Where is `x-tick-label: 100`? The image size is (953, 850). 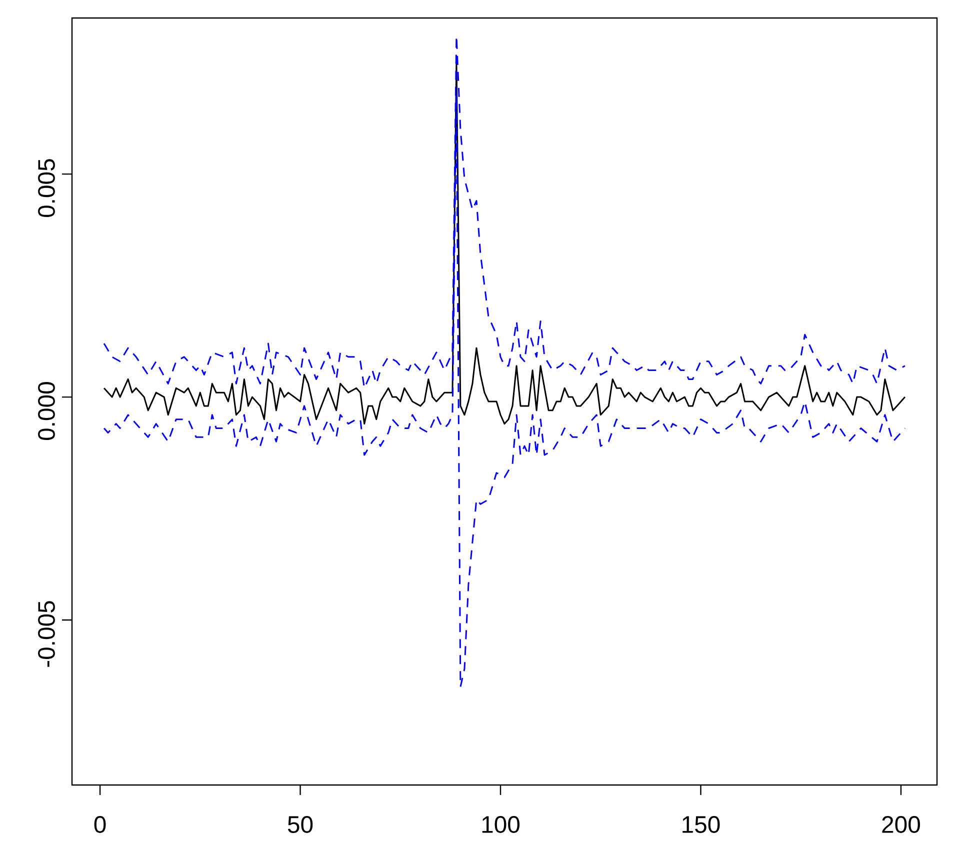
x-tick-label: 100 is located at coordinates (501, 824).